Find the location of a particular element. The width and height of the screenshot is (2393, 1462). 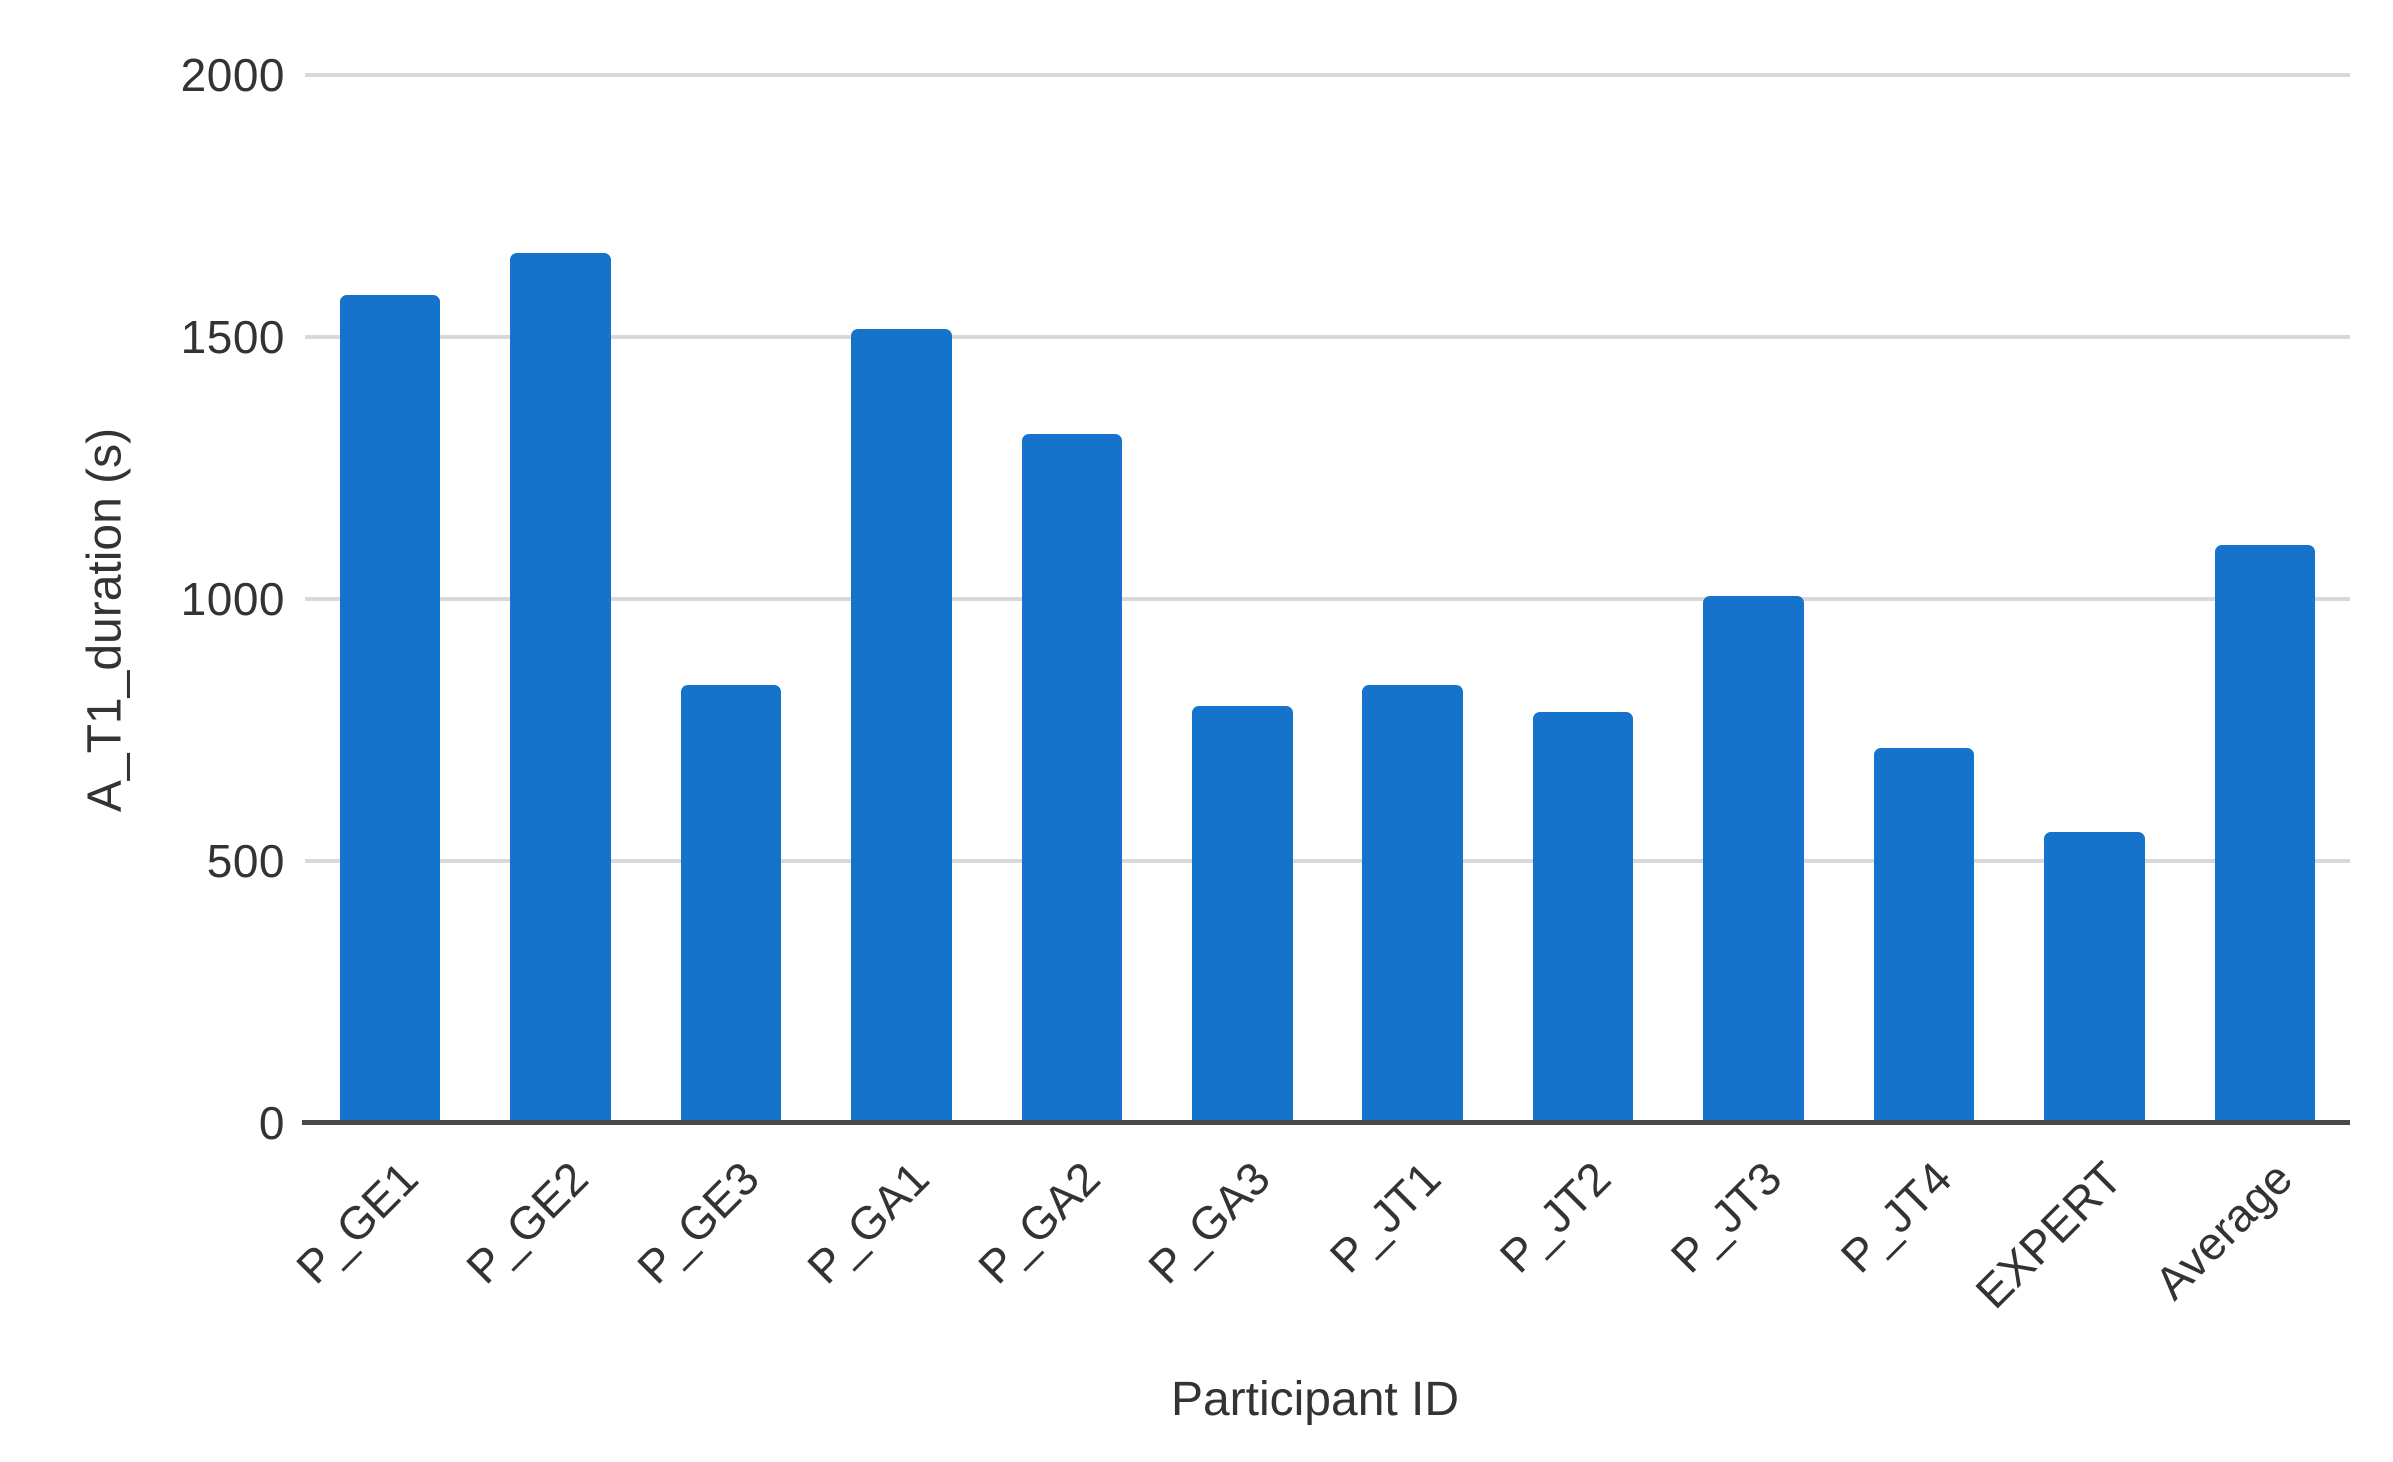

y-tick-label-1500: 1500 is located at coordinates (232, 337).